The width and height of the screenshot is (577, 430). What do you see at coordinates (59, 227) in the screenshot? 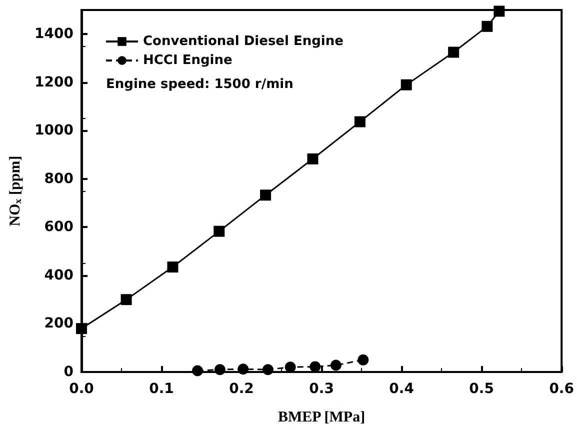
I see `y-tick-label: 600` at bounding box center [59, 227].